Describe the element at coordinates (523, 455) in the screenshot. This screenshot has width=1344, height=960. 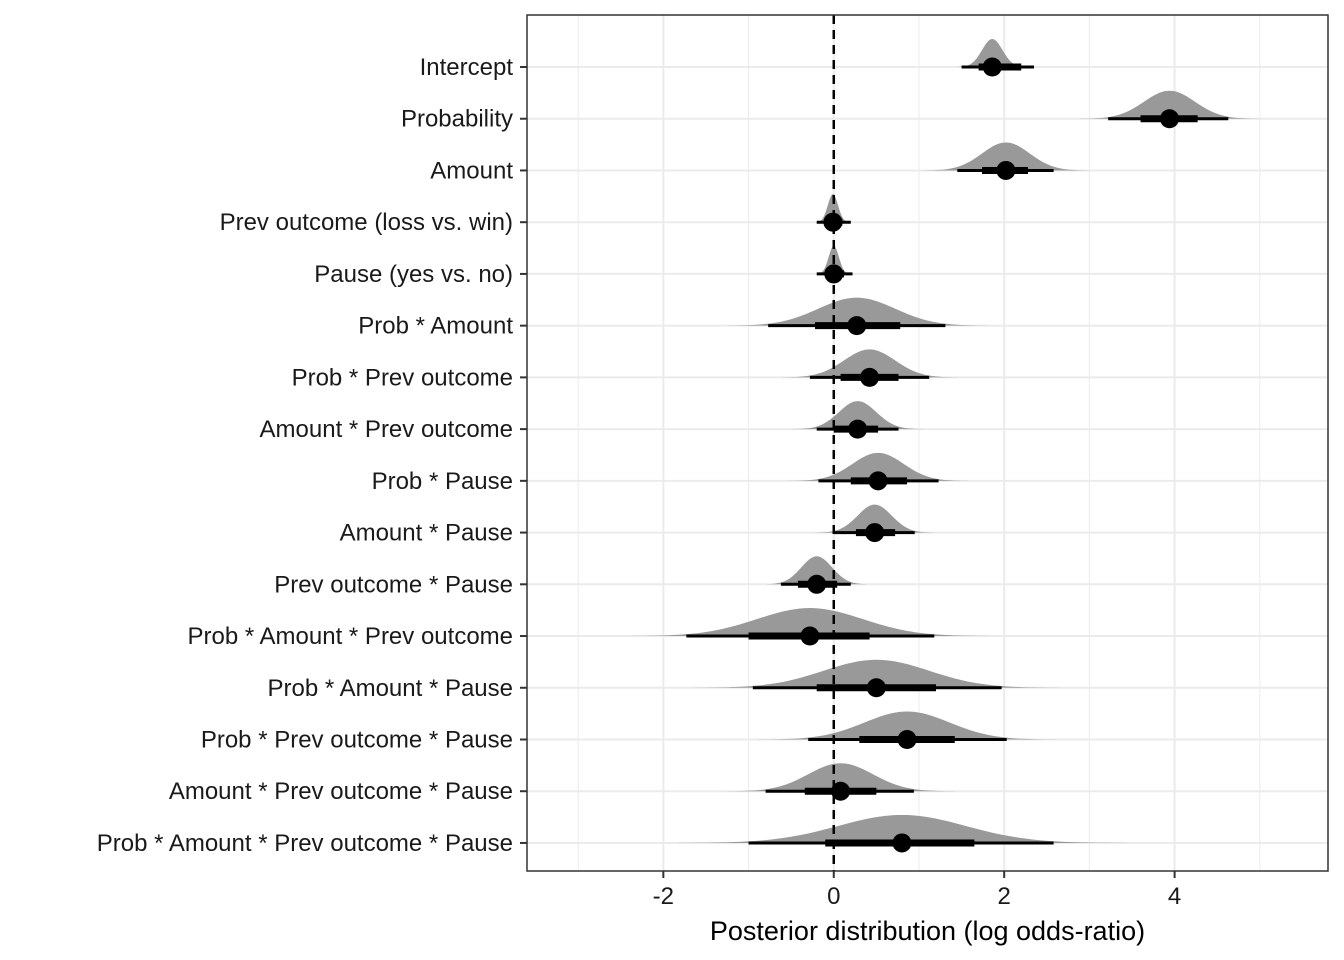
I see `y-axis-ticks` at that location.